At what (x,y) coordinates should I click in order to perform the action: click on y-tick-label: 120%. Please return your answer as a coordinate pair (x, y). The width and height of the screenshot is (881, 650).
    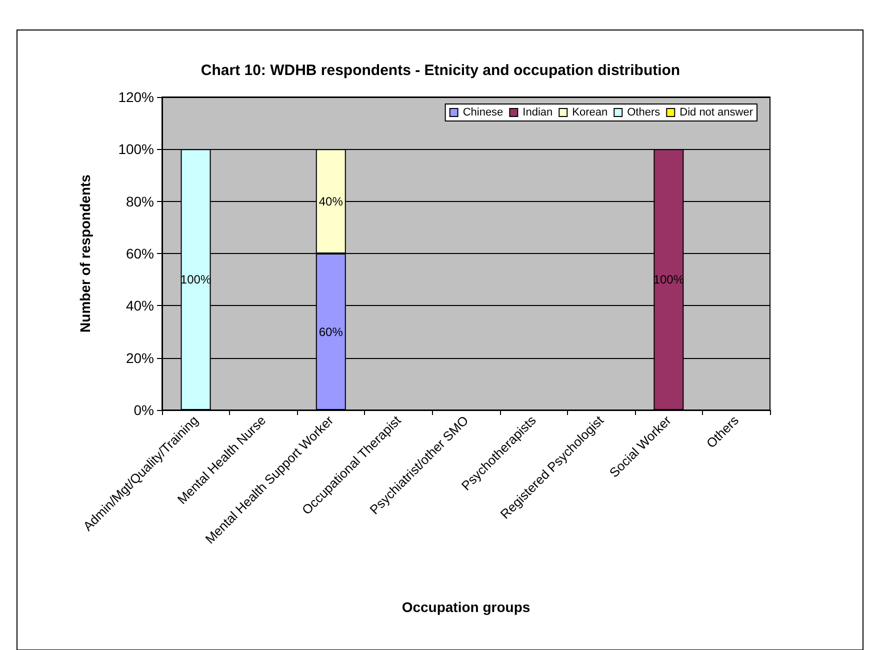
    Looking at the image, I should click on (136, 97).